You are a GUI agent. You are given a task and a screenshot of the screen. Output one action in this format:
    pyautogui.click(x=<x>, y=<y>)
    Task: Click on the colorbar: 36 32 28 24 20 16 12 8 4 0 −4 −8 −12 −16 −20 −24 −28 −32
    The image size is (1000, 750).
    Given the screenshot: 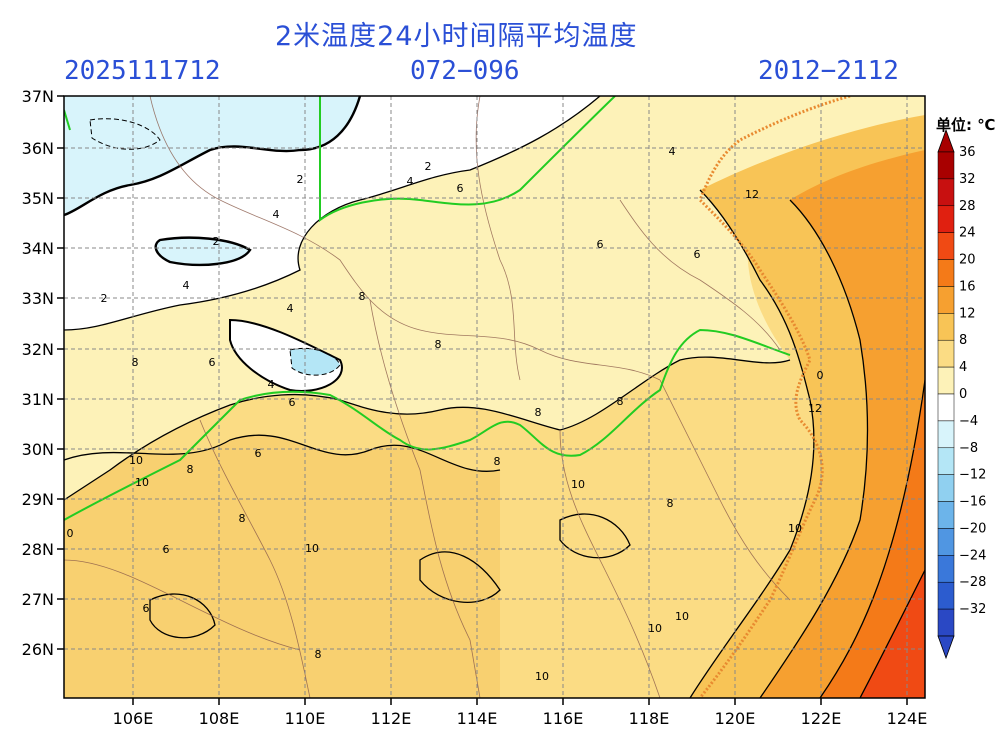 What is the action you would take?
    pyautogui.click(x=961, y=394)
    